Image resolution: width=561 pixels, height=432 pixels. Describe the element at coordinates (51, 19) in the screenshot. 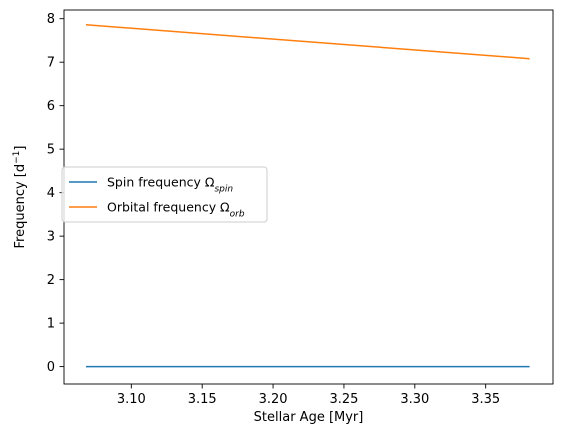

I see `y-tick-label: 8` at that location.